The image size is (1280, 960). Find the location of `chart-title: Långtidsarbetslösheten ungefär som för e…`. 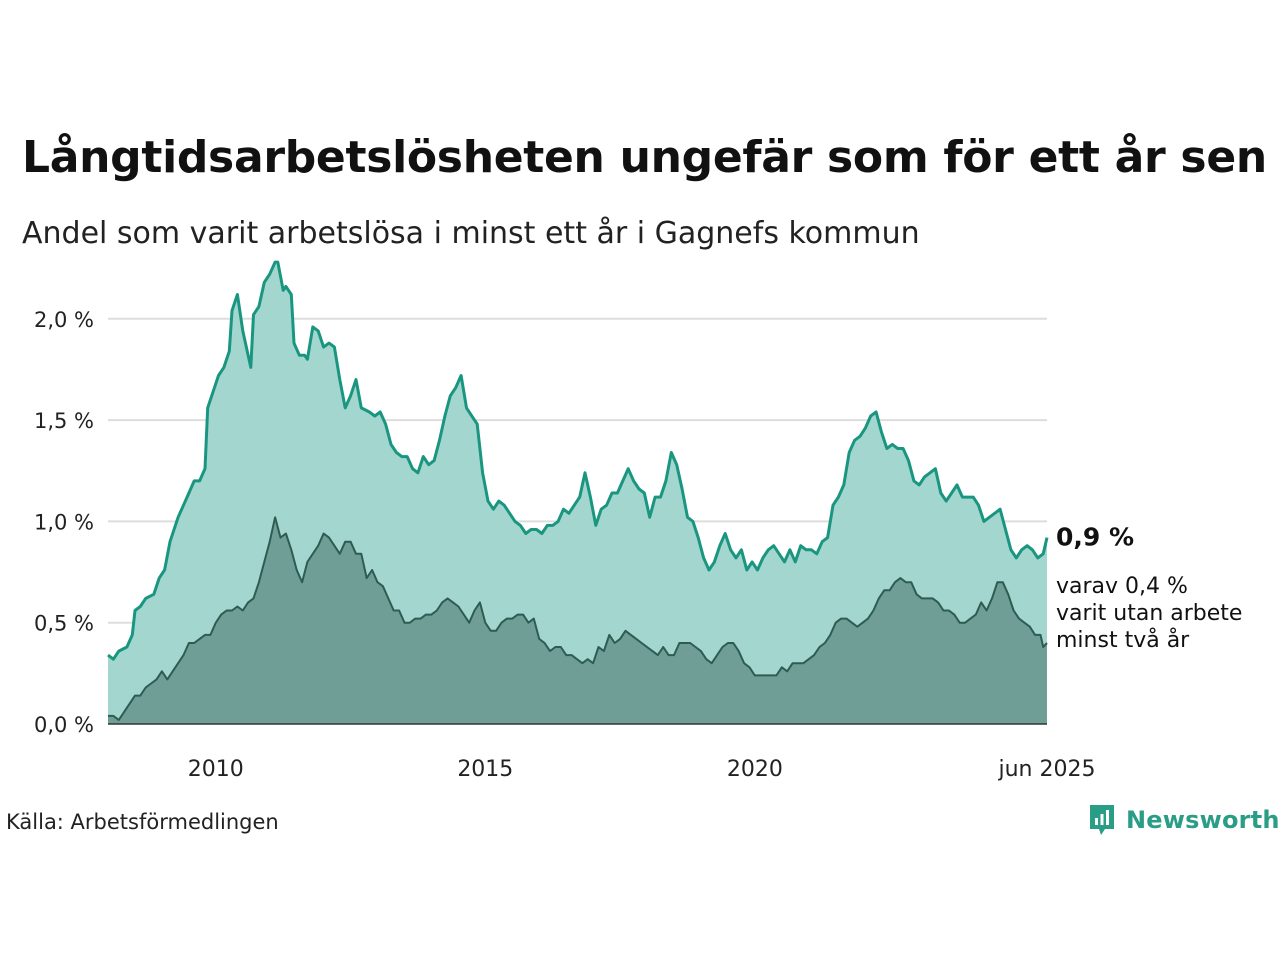

chart-title: Långtidsarbetslösheten ungefär som för e… is located at coordinates (644, 157).